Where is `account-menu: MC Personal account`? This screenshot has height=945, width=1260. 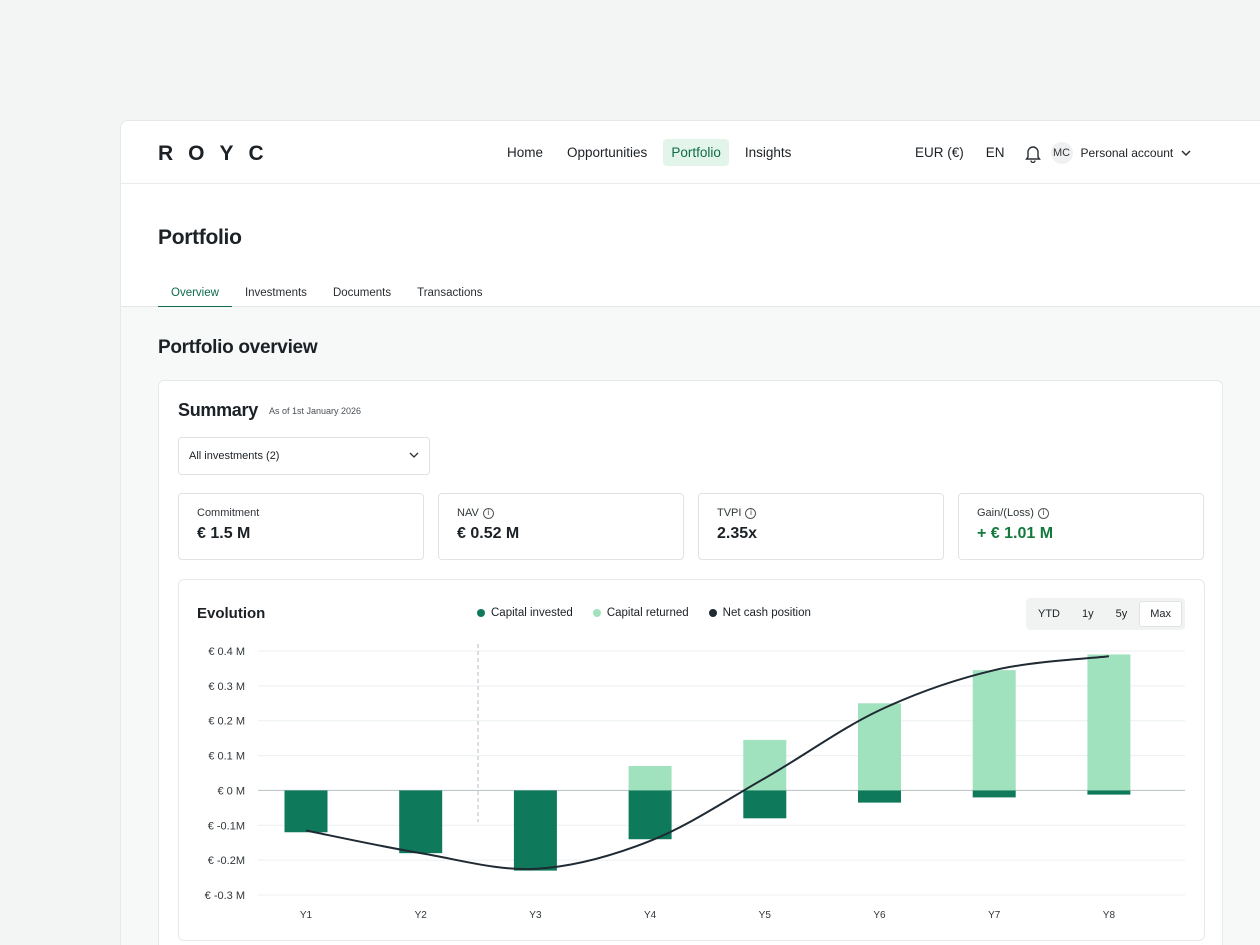 account-menu: MC Personal account is located at coordinates (1121, 152).